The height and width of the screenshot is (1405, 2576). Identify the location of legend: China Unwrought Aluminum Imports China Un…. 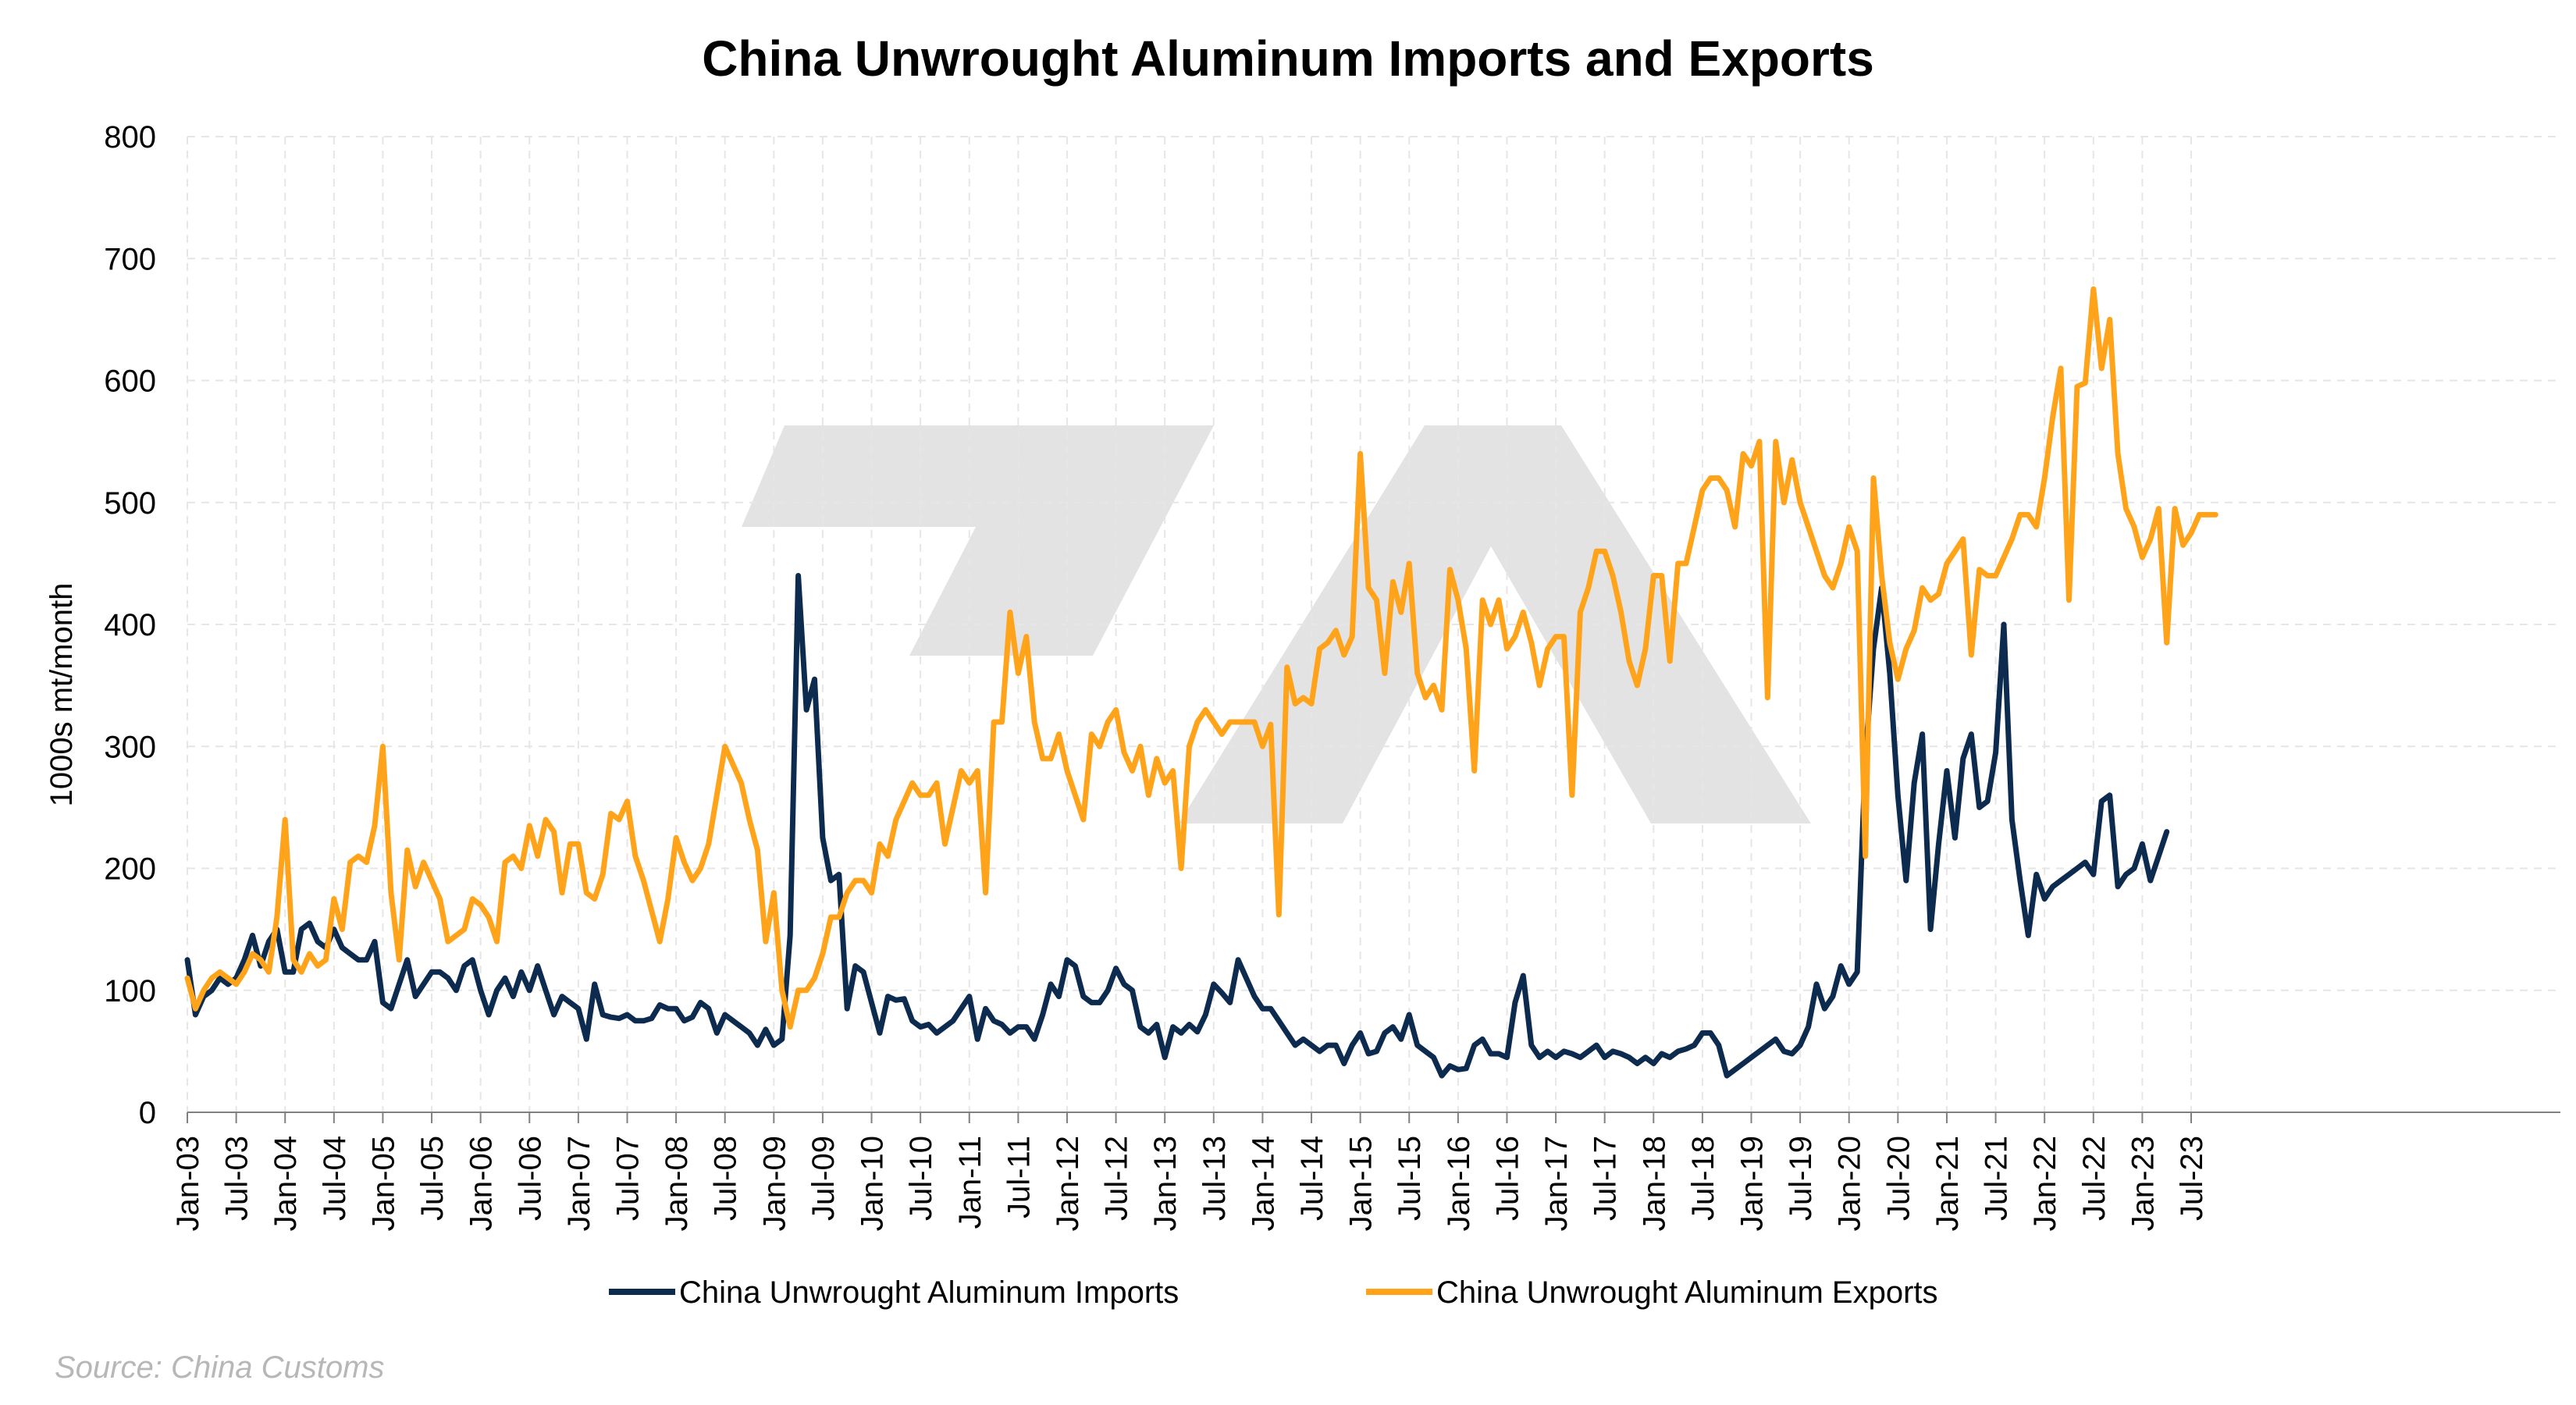
(1273, 1292).